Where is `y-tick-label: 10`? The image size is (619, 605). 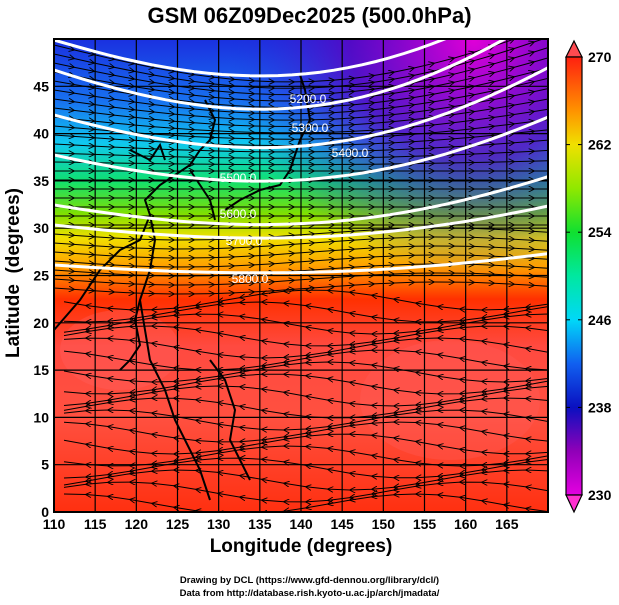 y-tick-label: 10 is located at coordinates (41, 417).